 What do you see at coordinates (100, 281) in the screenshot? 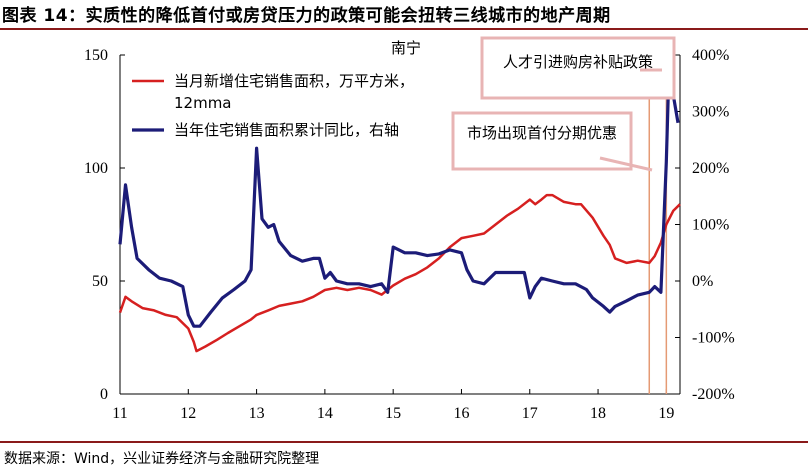
I see `y-left-tick-label: 50` at bounding box center [100, 281].